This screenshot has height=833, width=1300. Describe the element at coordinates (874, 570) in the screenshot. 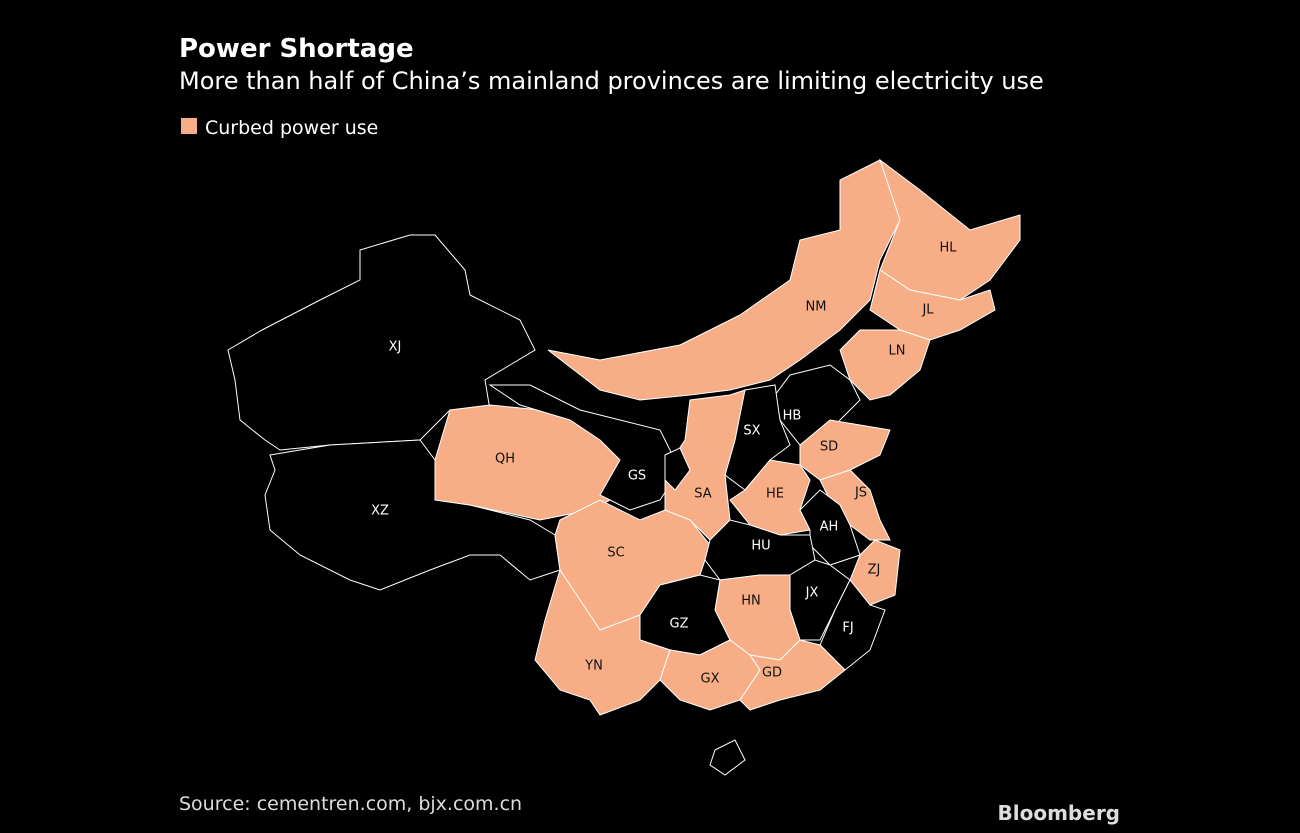

I see `province-label: ZJ` at that location.